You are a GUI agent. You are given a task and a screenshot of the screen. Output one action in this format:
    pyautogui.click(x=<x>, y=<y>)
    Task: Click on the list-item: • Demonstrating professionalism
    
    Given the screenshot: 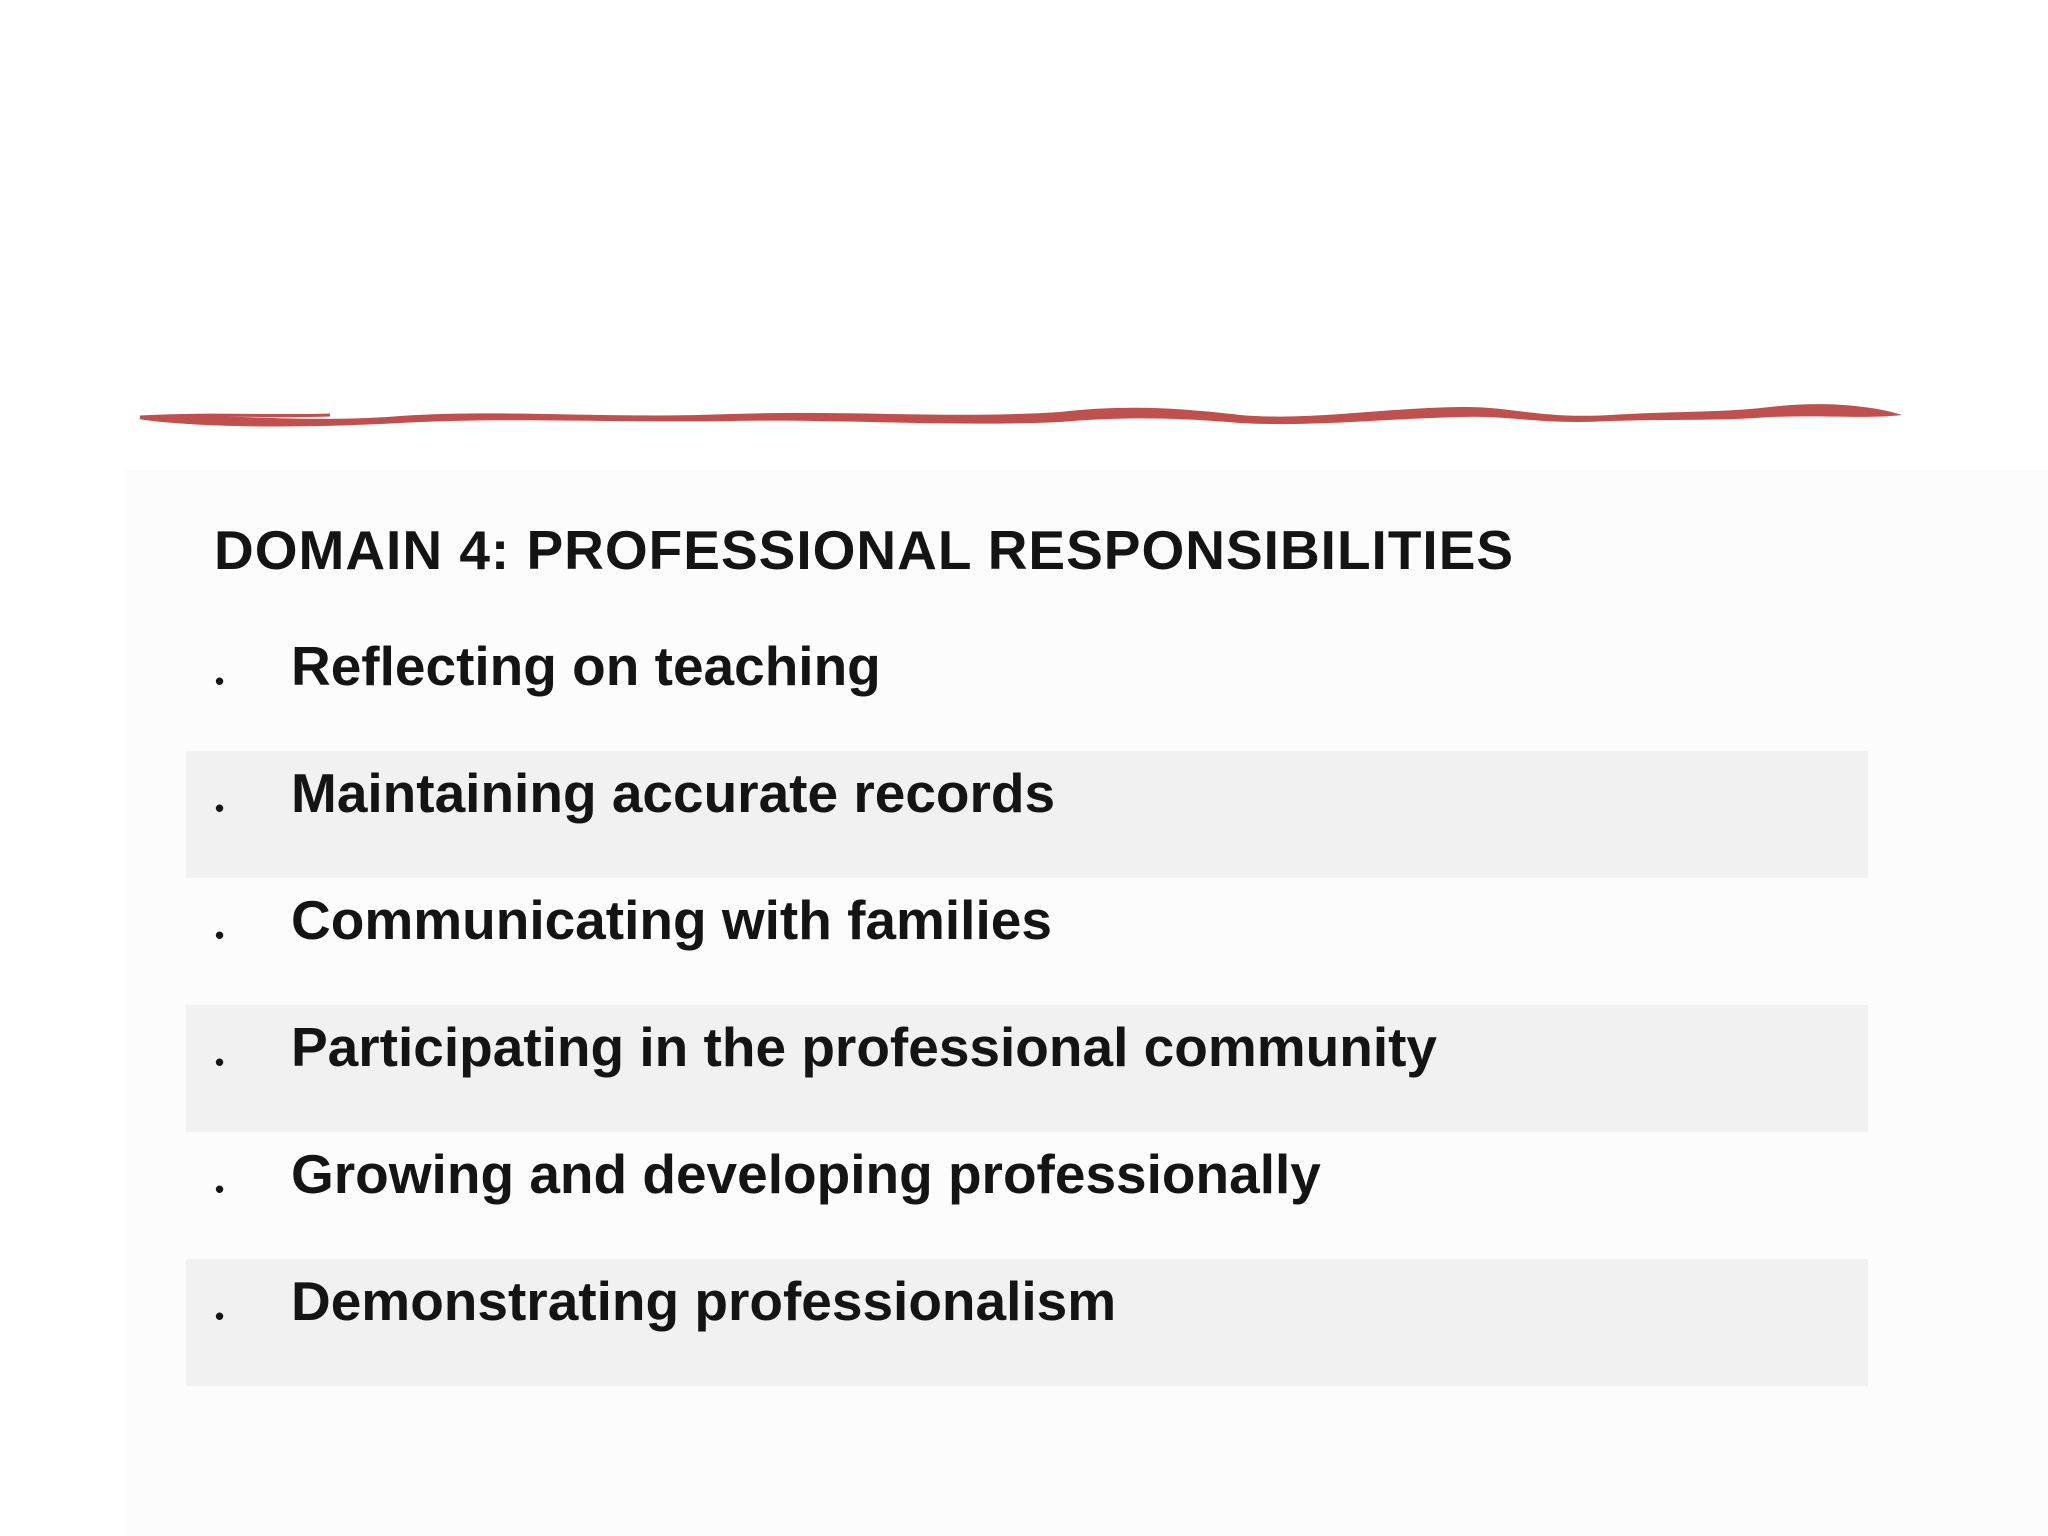 What is the action you would take?
    pyautogui.click(x=1027, y=1322)
    